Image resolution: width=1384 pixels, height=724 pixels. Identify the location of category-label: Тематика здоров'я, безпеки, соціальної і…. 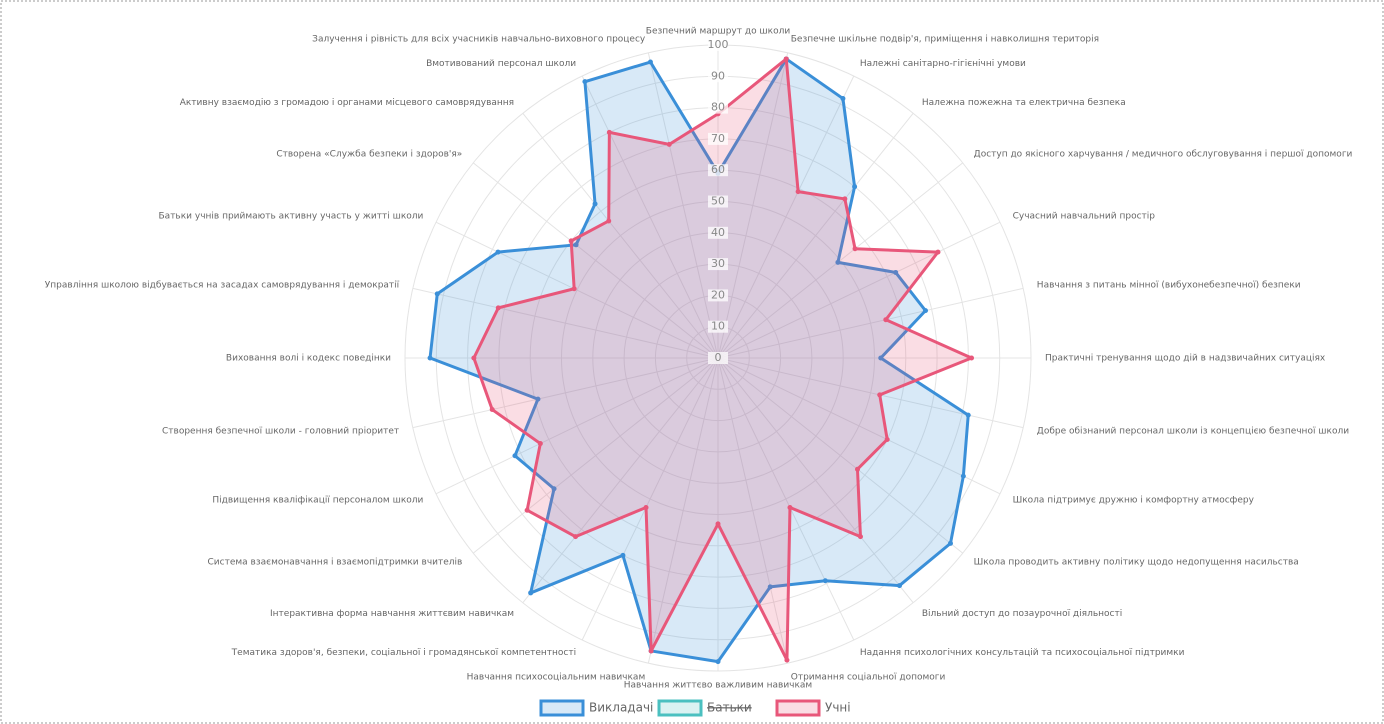
(403, 653).